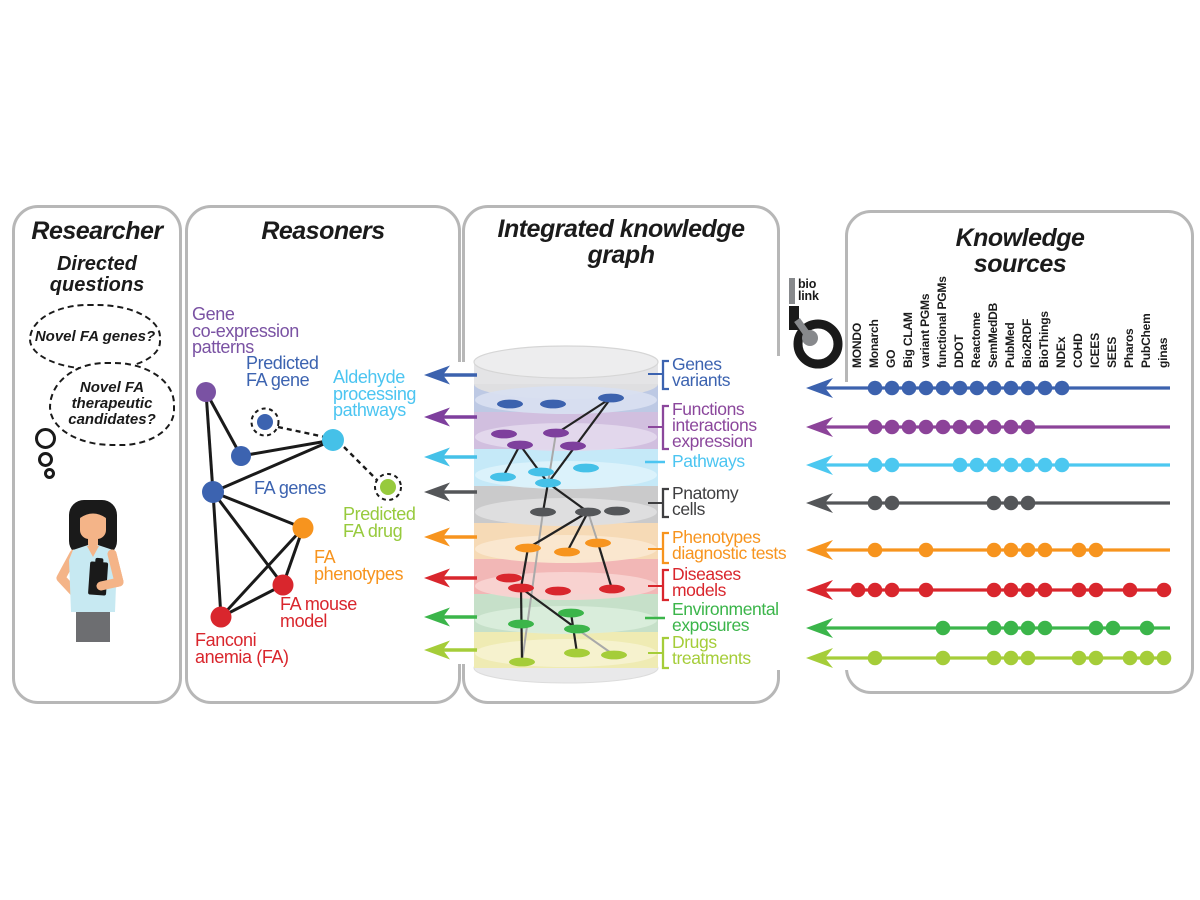  What do you see at coordinates (115, 568) in the screenshot?
I see `person-right-upper-arm` at bounding box center [115, 568].